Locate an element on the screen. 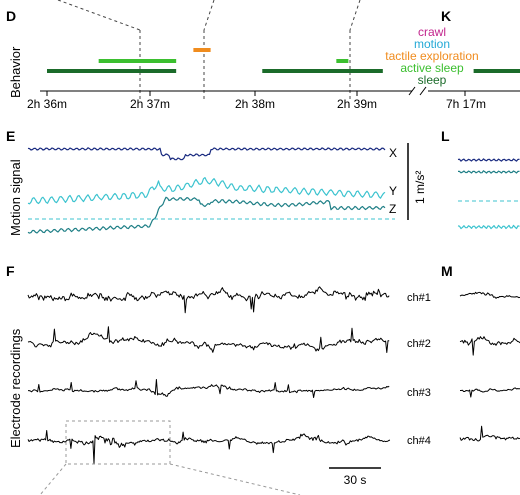  time-tick-label: 2h 36m is located at coordinates (47, 104).